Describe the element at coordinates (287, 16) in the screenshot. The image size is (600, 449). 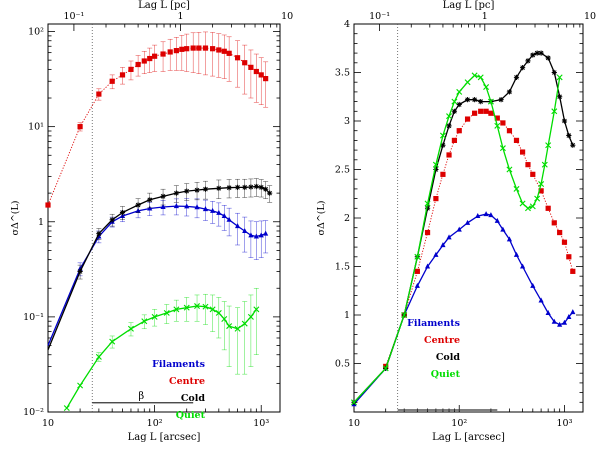
I see `top-tick-label: 10` at that location.